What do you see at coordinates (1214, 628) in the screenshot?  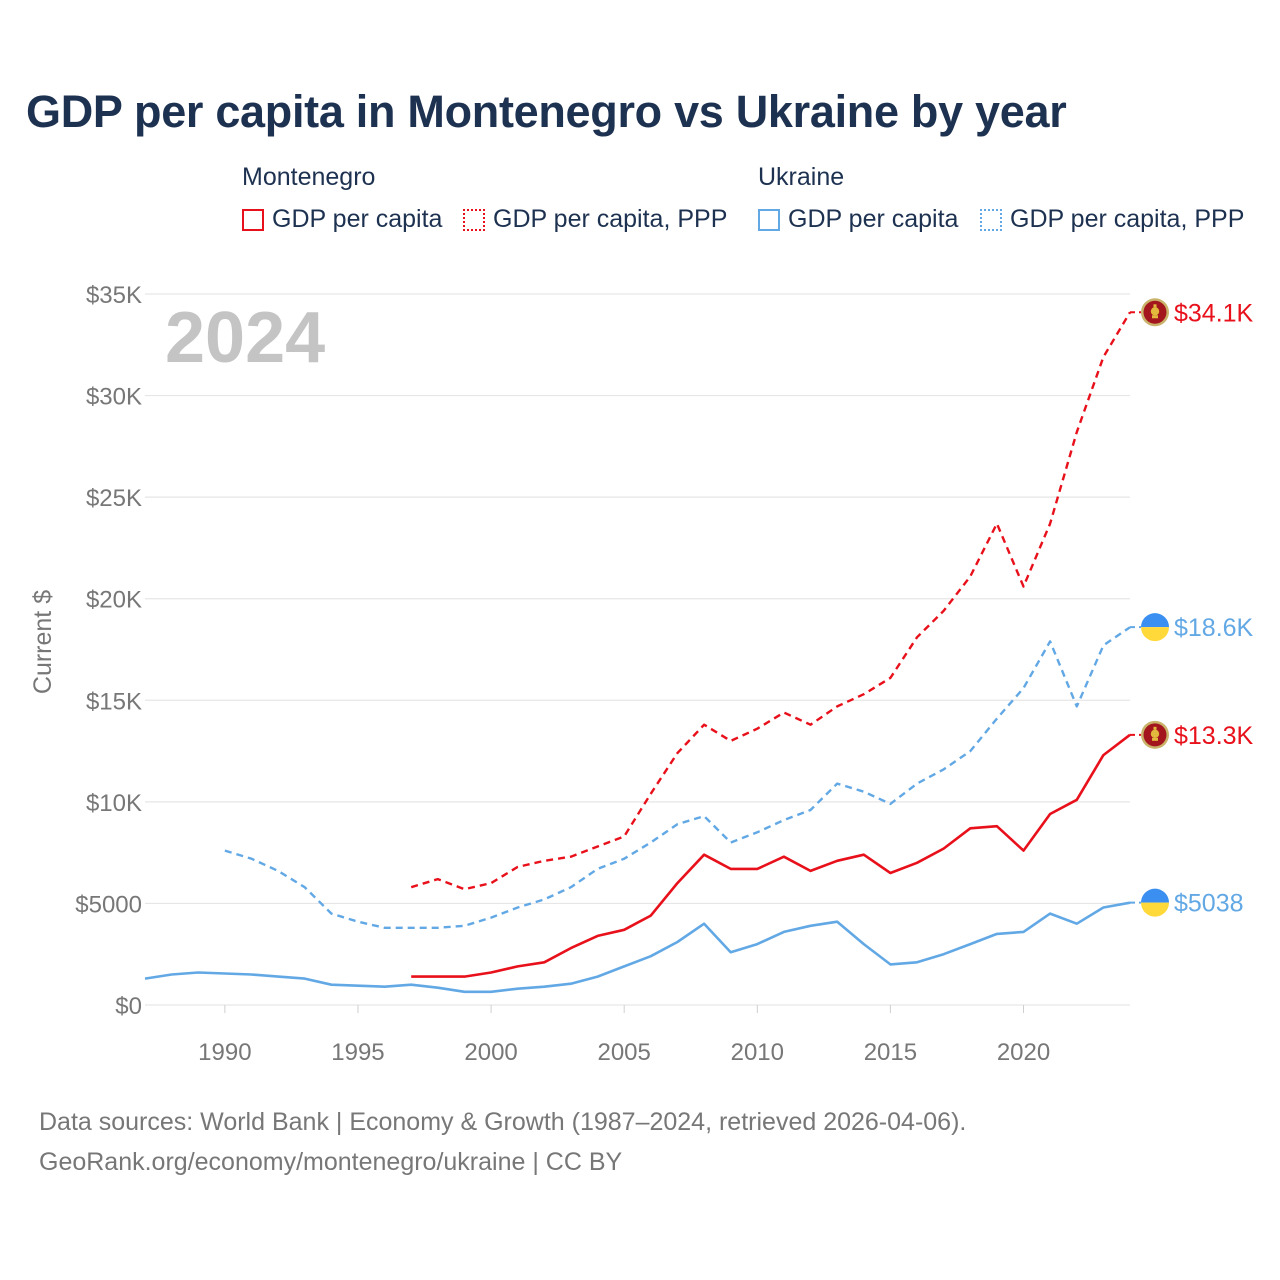 I see `end-value-label: $18.6K` at bounding box center [1214, 628].